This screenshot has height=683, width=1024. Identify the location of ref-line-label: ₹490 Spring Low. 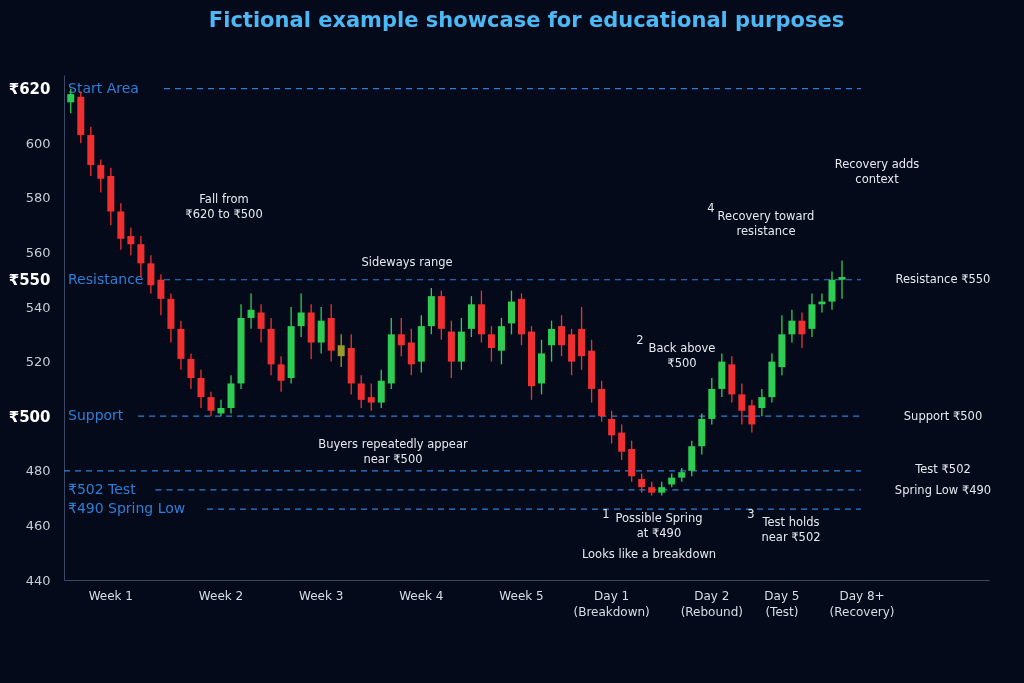
(127, 508).